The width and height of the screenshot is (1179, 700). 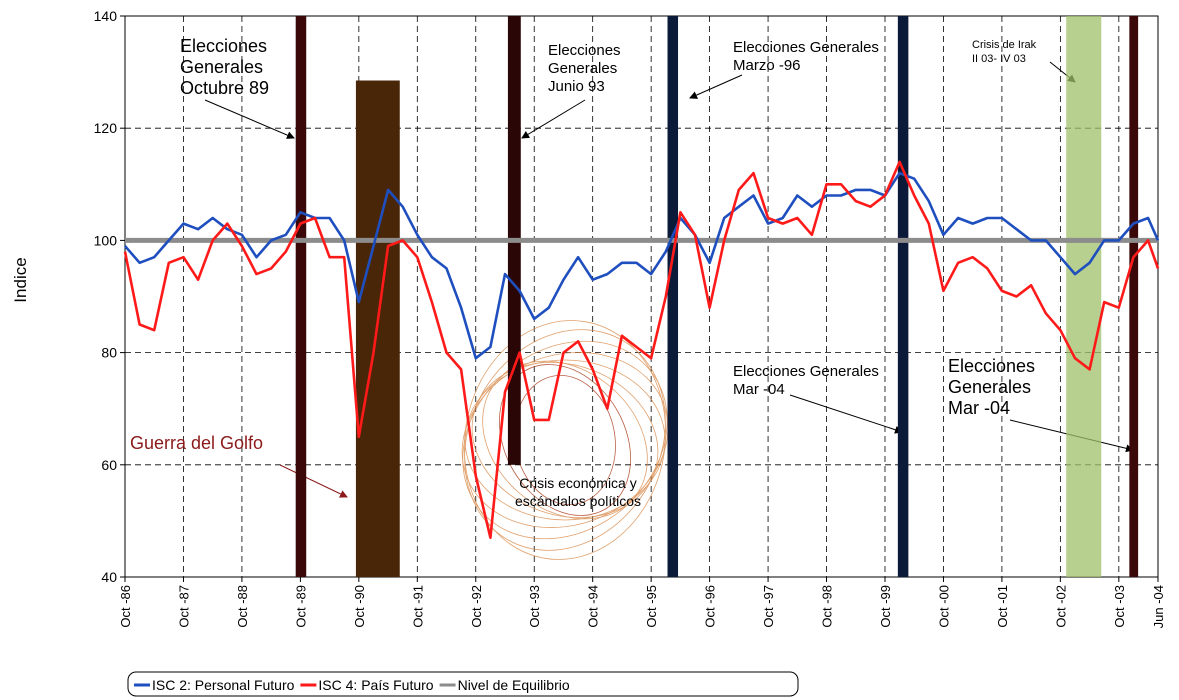 I want to click on legend-label: ISC 4: País Futuro, so click(x=375, y=685).